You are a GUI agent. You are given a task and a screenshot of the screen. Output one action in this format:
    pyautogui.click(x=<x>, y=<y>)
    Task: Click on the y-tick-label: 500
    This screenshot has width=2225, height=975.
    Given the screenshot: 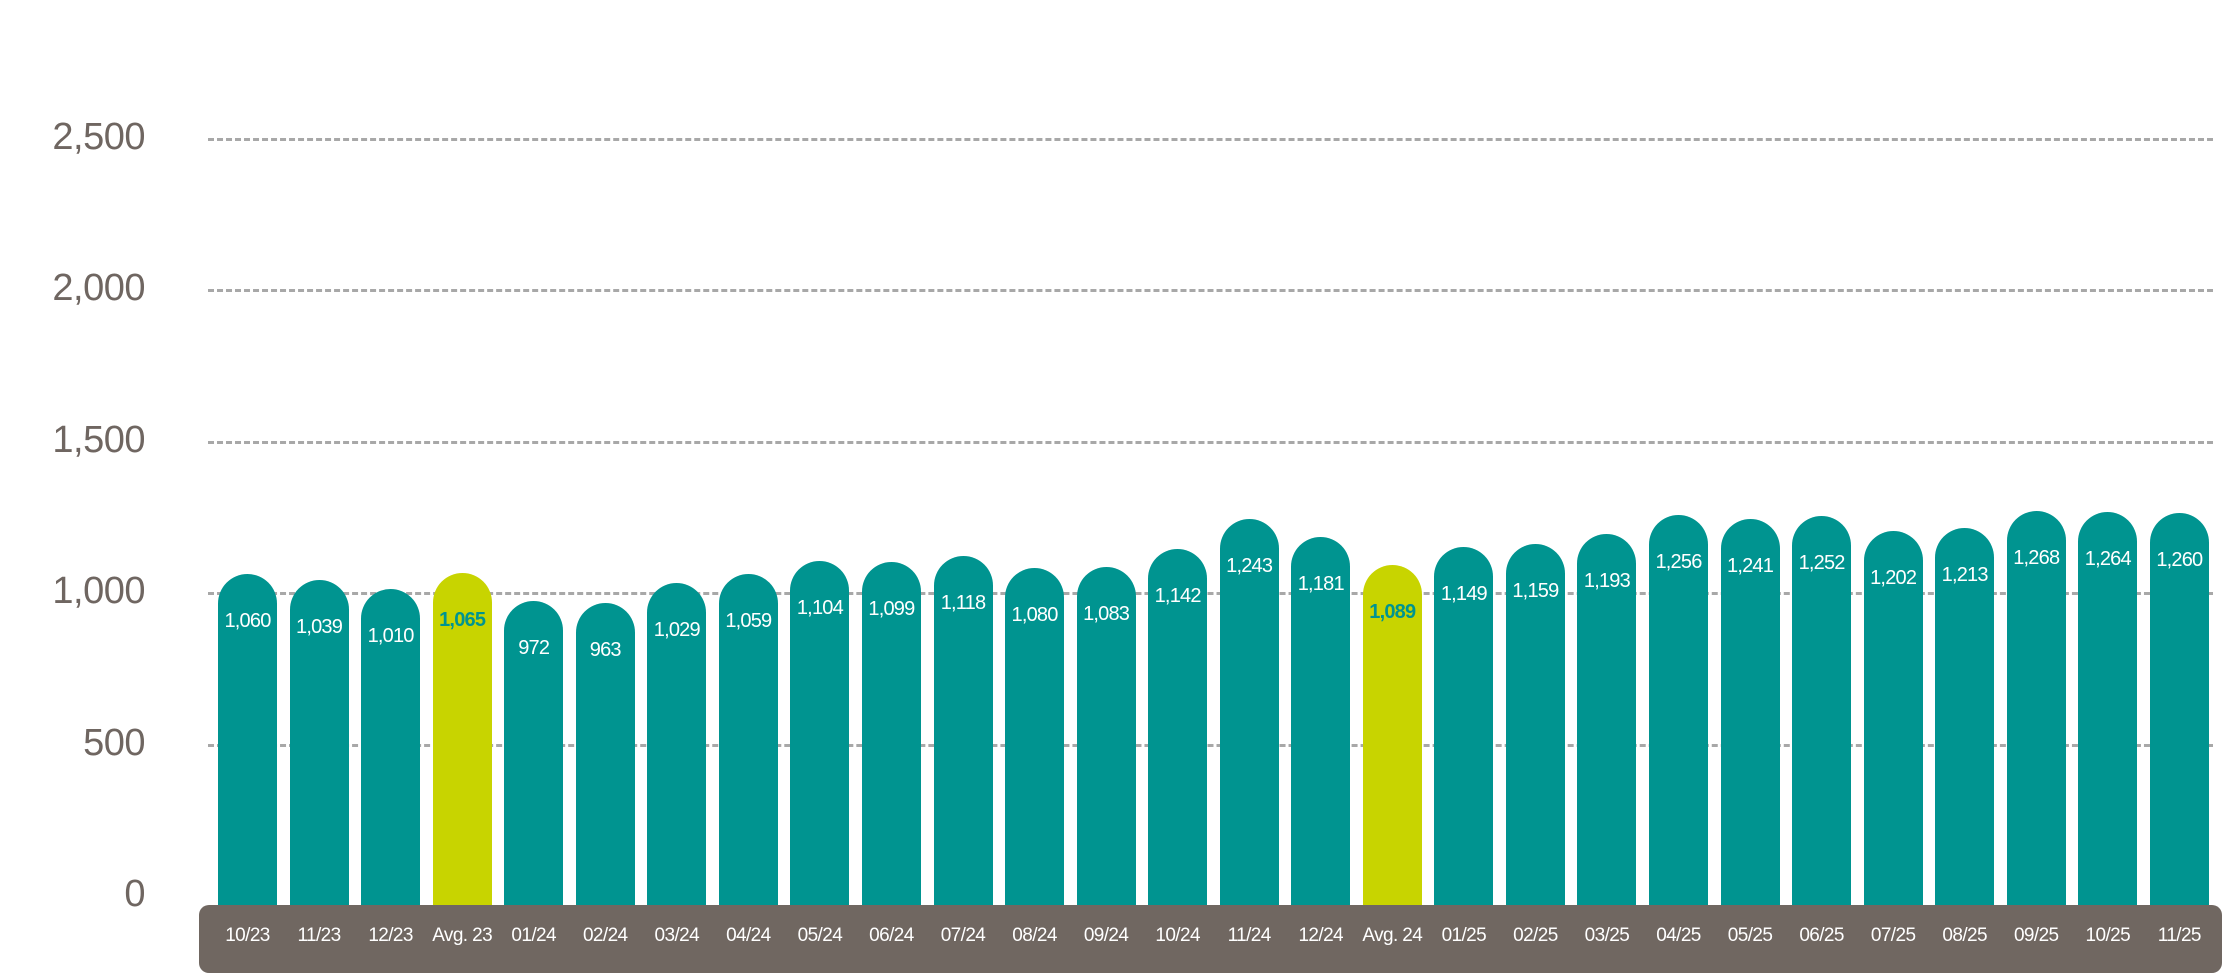 What is the action you would take?
    pyautogui.click(x=114, y=742)
    